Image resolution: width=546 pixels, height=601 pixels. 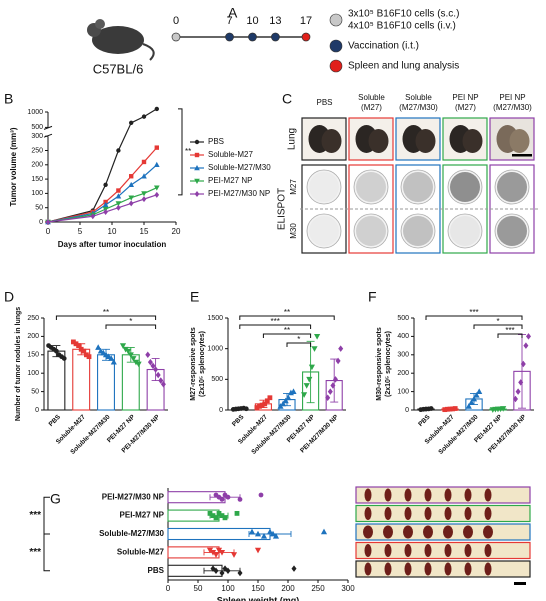 What do you see at coordinates (131, 533) in the screenshot?
I see `y-tick-label: Soluble-M27/M30` at bounding box center [131, 533].